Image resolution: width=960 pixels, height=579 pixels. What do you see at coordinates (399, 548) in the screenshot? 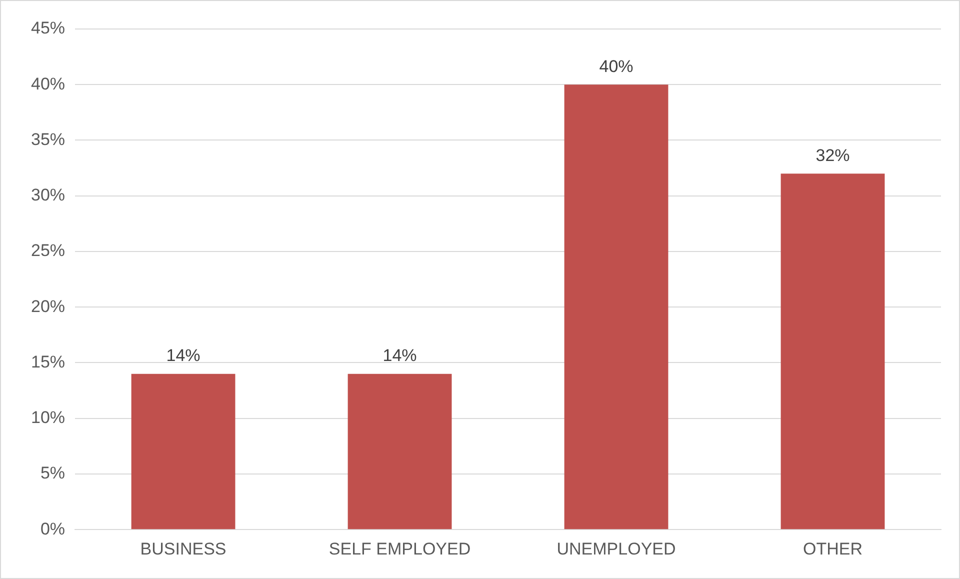
I see `x-tick-label: SELF EMPLOYED` at bounding box center [399, 548].